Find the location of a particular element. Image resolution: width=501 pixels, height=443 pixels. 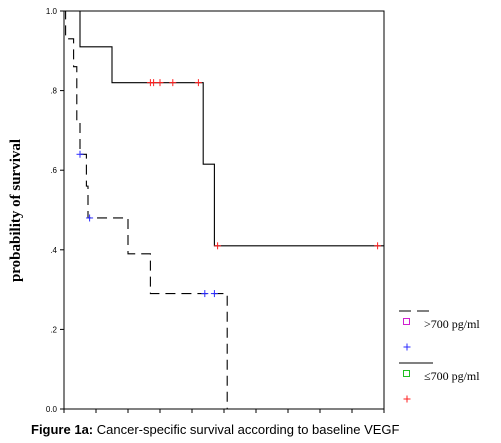

legend: >700 pg/ml ≤700 pg/ml is located at coordinates (439, 356).